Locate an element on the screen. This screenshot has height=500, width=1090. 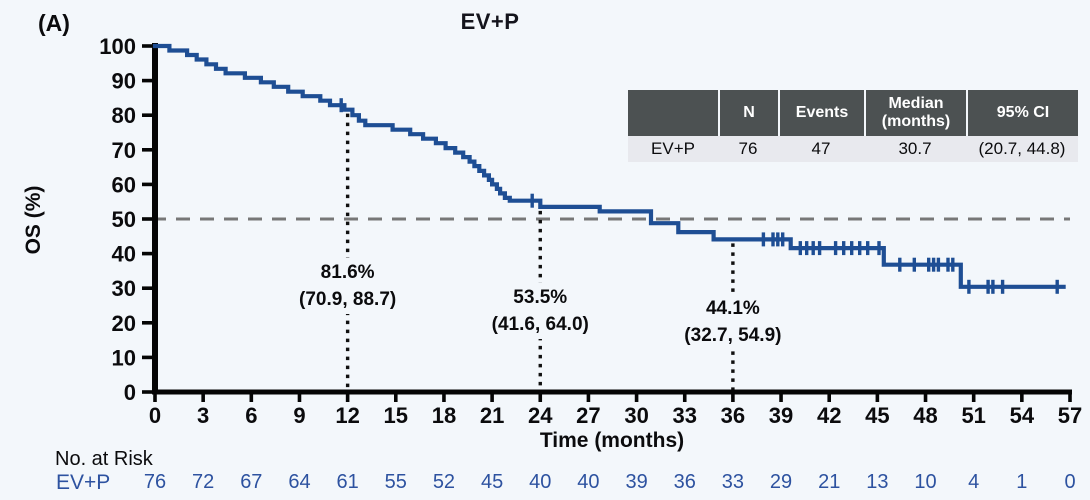
x-tick-label: 48 is located at coordinates (925, 415).